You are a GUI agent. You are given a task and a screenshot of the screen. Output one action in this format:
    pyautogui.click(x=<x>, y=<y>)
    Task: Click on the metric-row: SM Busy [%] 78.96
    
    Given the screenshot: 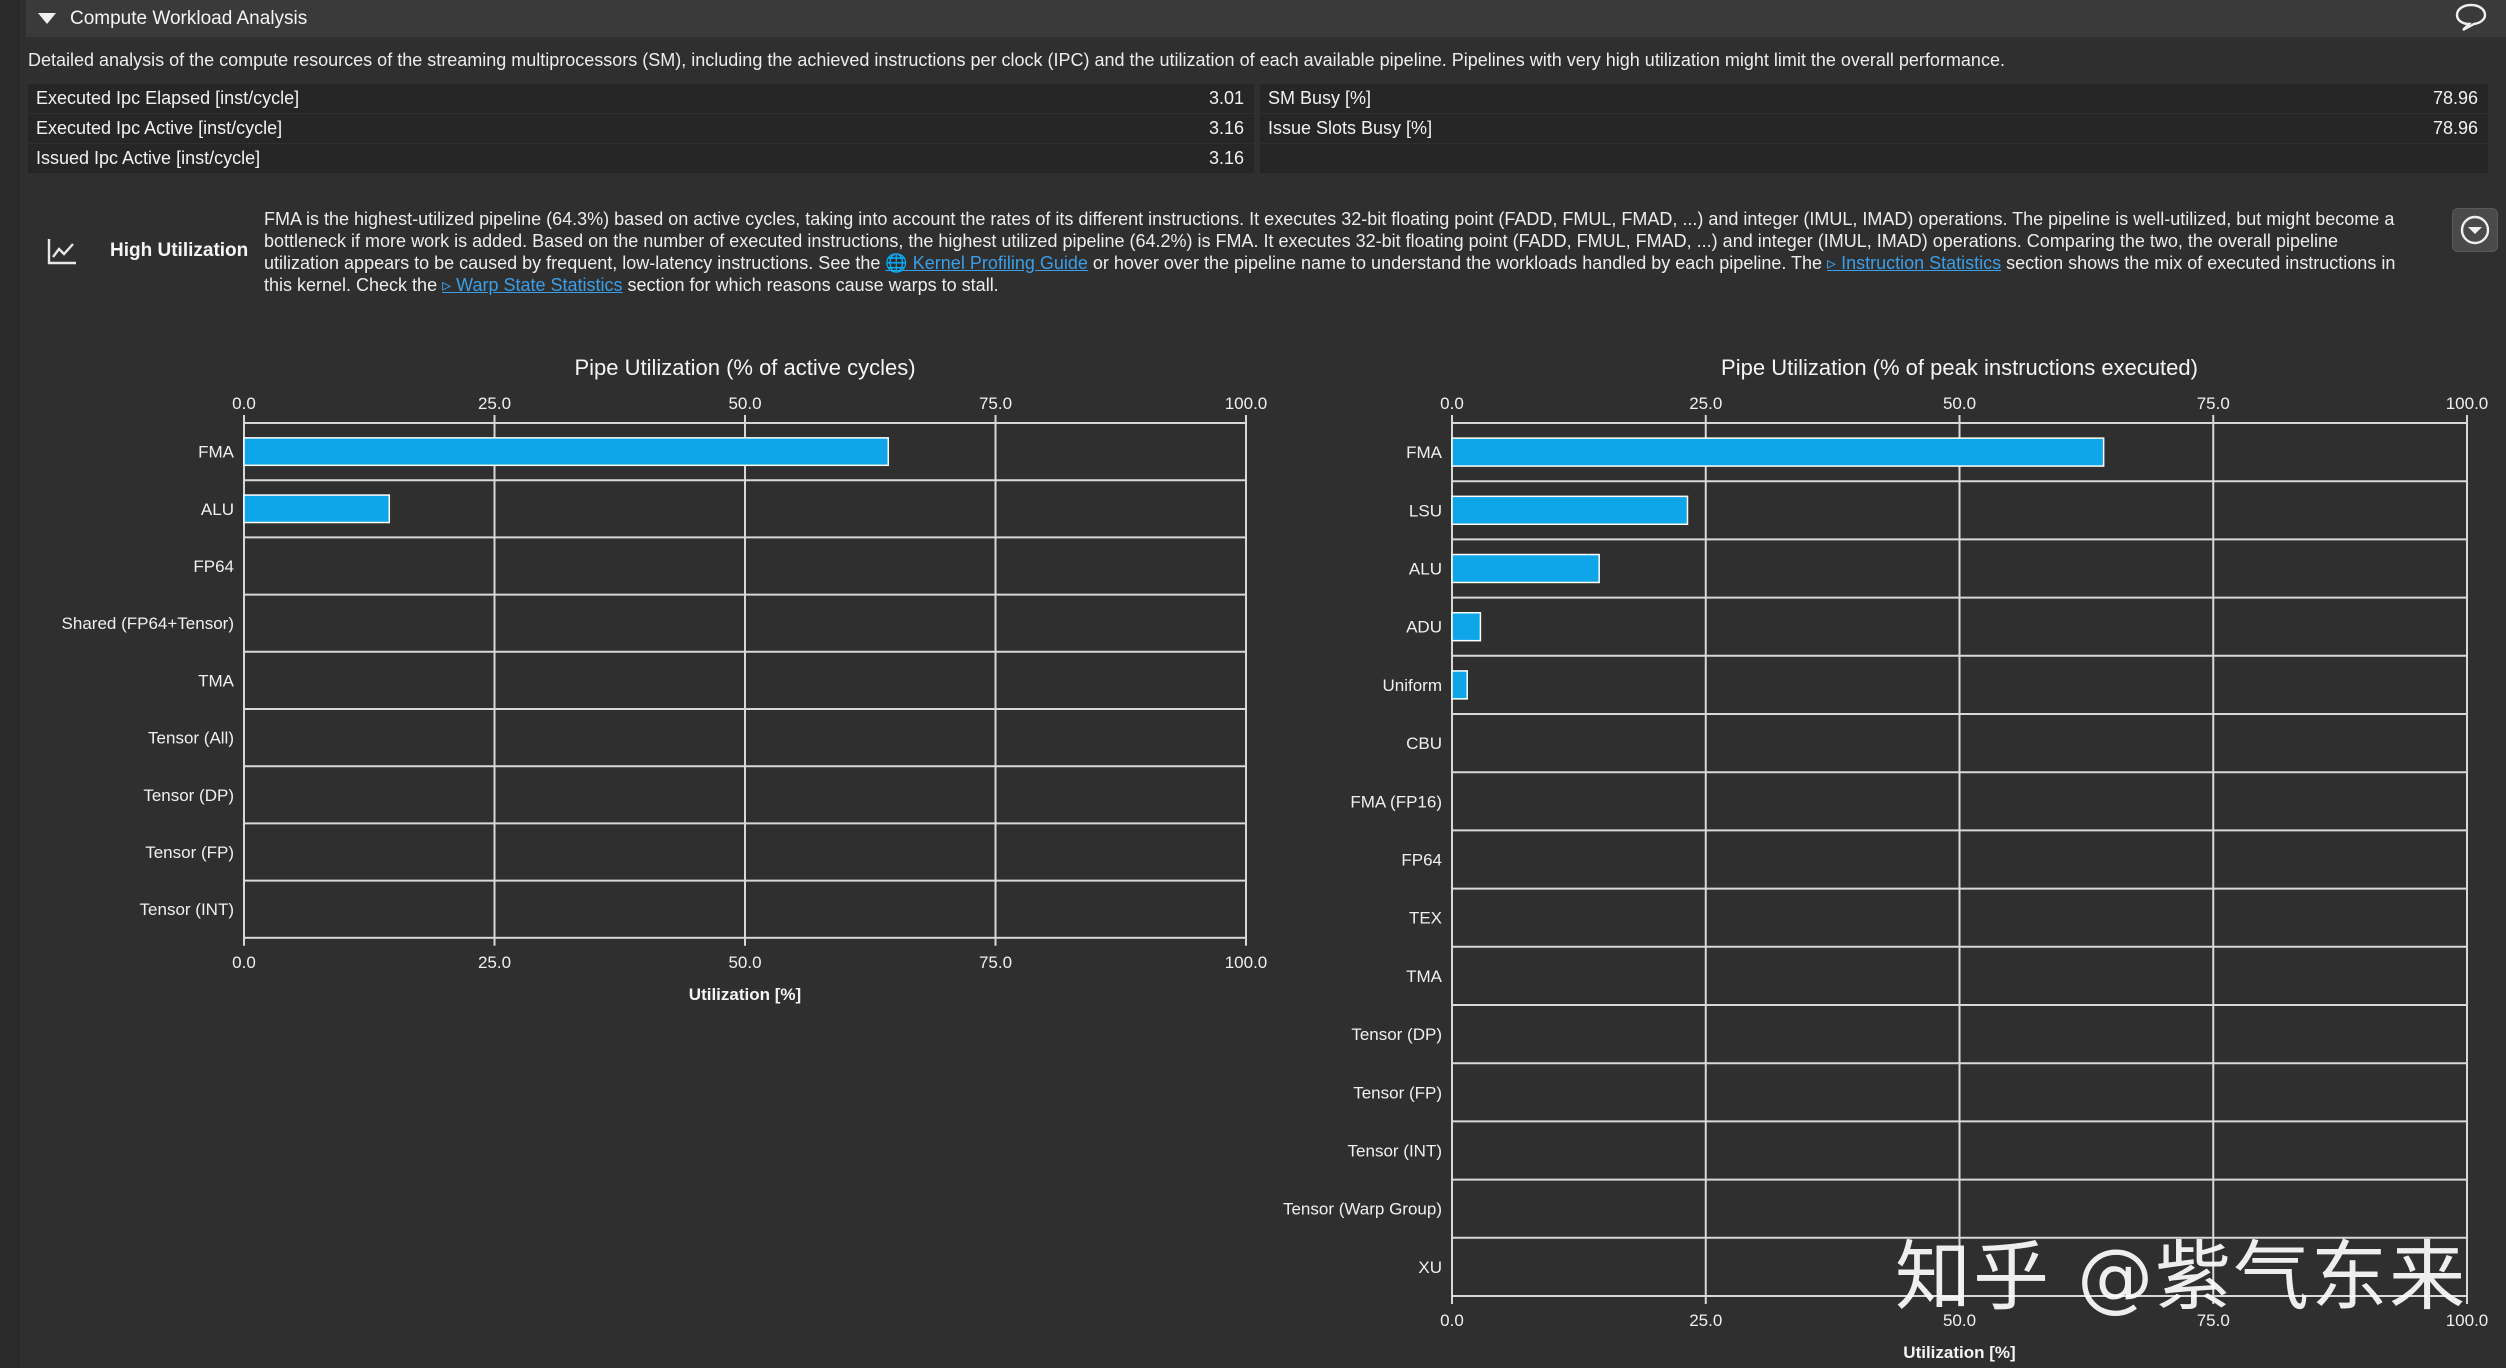 What is the action you would take?
    pyautogui.click(x=1874, y=98)
    